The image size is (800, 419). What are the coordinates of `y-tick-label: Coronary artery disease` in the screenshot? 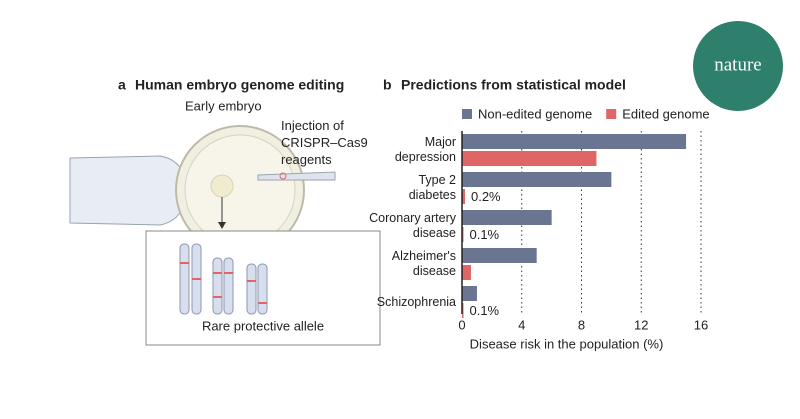 It's located at (412, 225).